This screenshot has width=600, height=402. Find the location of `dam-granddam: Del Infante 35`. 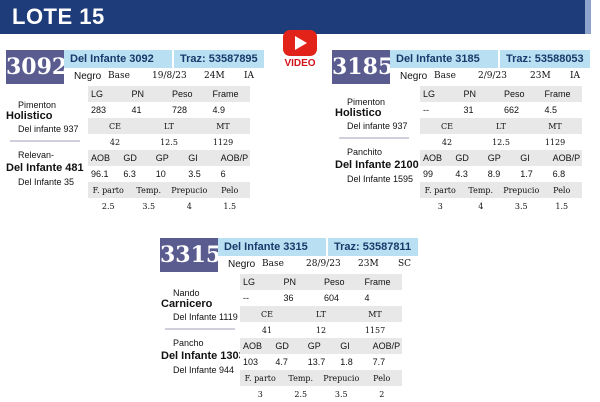

dam-granddam: Del Infante 35 is located at coordinates (46, 182).